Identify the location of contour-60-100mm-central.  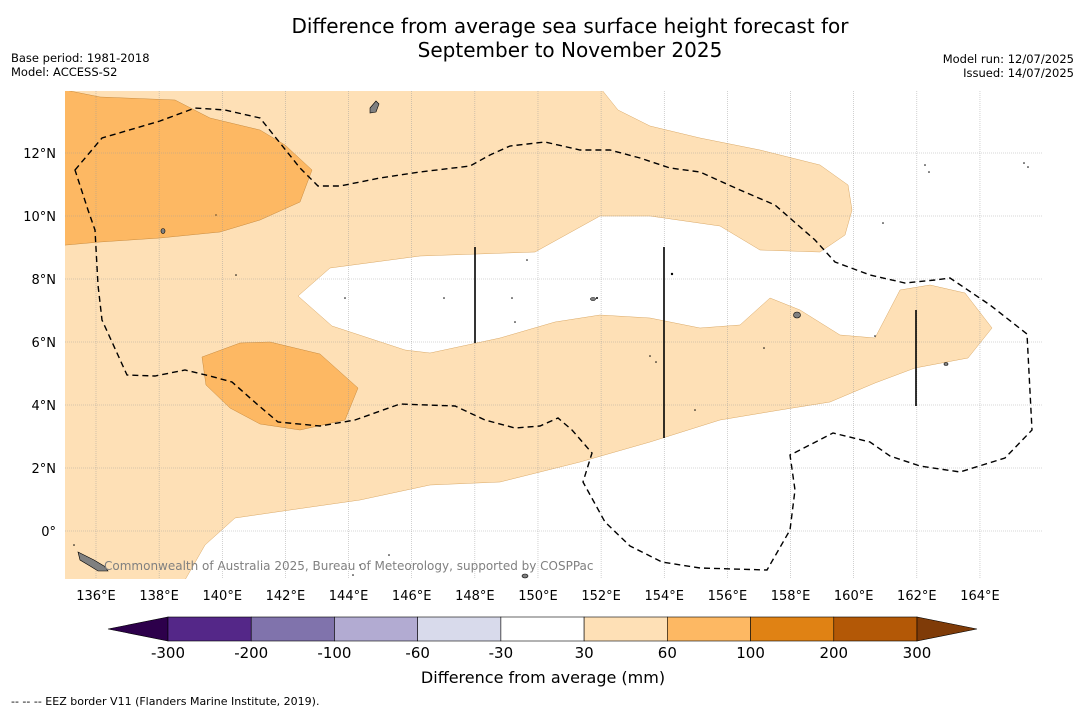
(280, 386).